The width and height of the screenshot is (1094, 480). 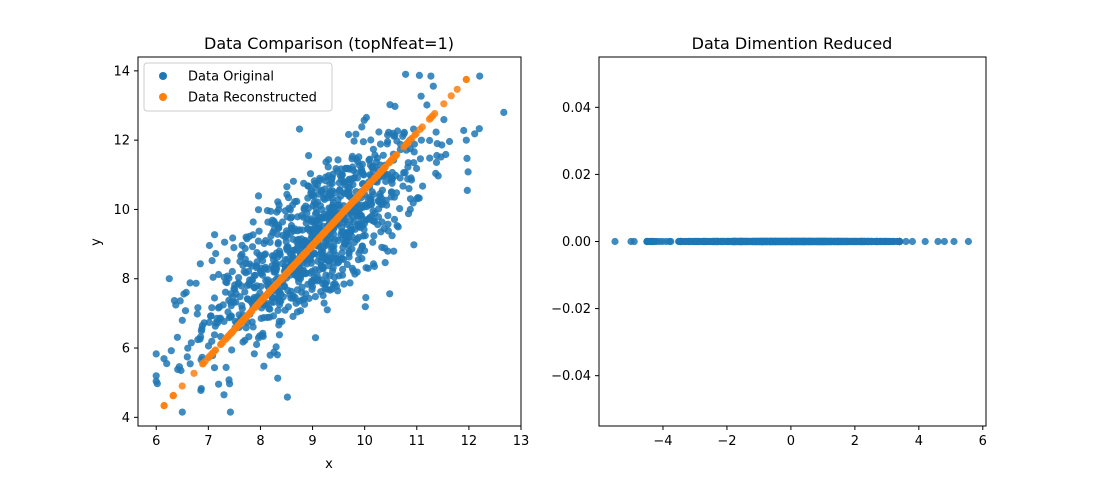 I want to click on right-chart-title: Data Dimention Reduced, so click(x=792, y=43).